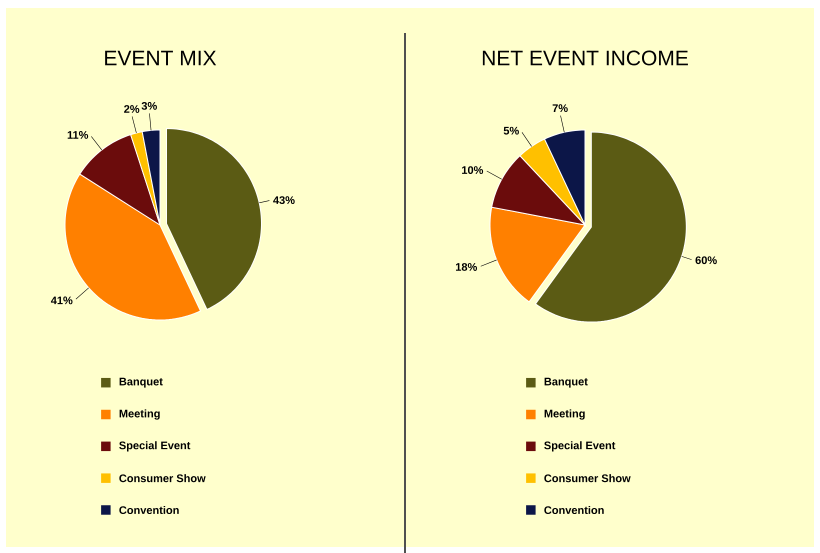  What do you see at coordinates (585, 58) in the screenshot?
I see `chart-title: NET EVENT INCOME` at bounding box center [585, 58].